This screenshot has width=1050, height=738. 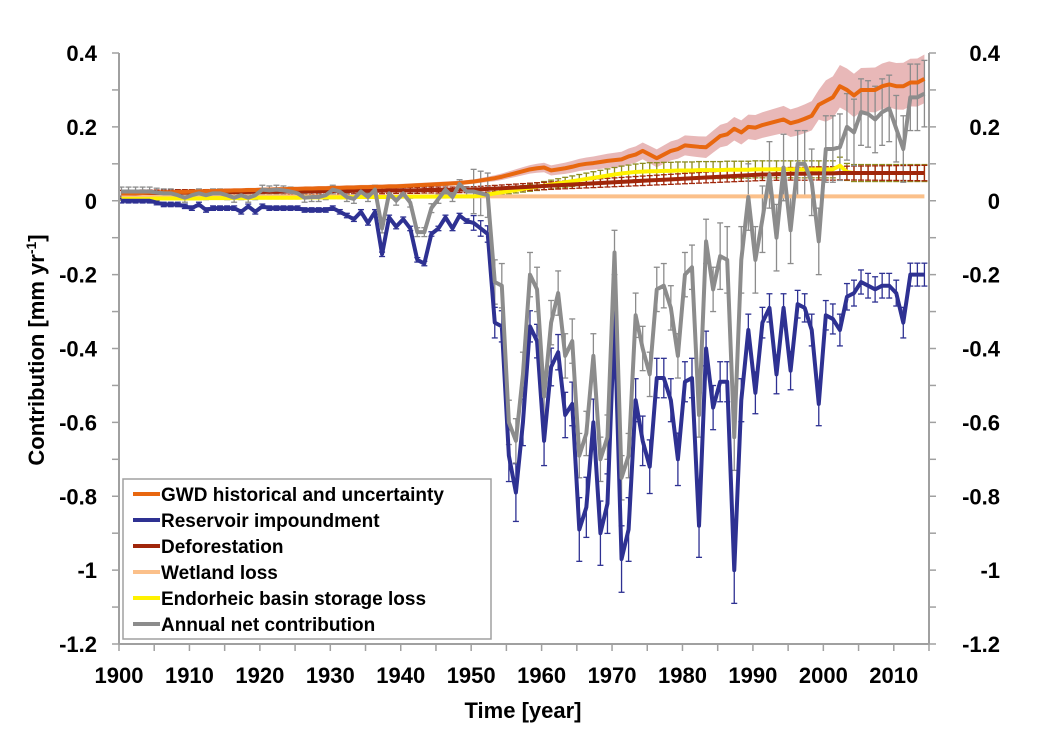 What do you see at coordinates (189, 675) in the screenshot?
I see `x-tick-label: 1910` at bounding box center [189, 675].